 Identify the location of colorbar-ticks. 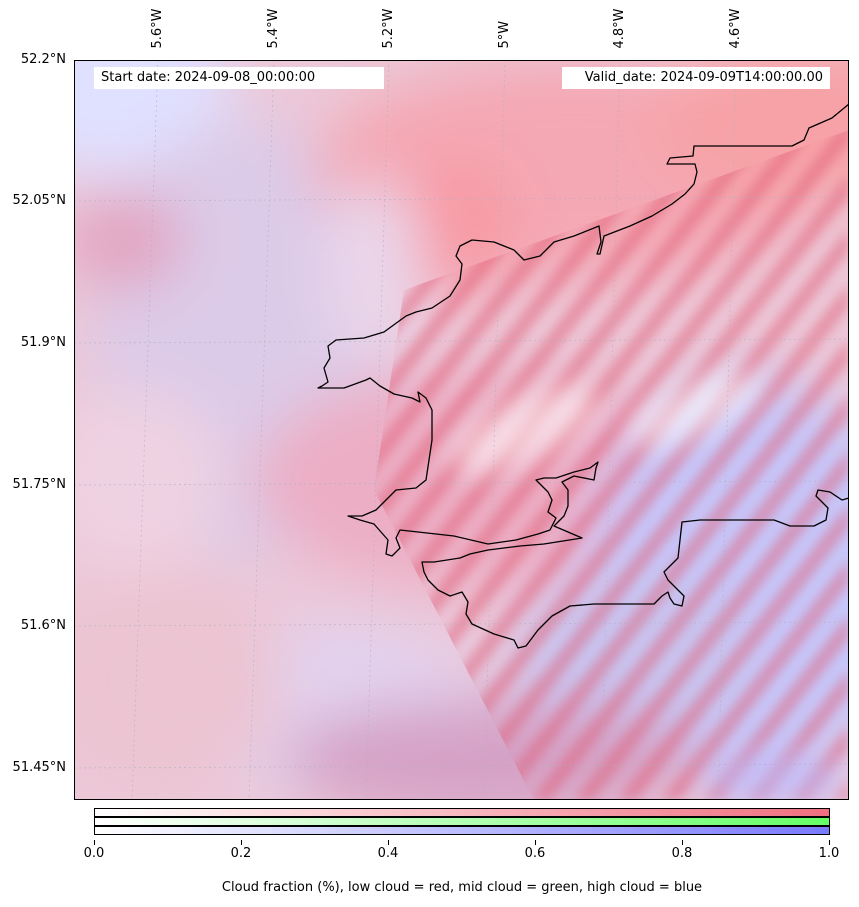
(462, 843).